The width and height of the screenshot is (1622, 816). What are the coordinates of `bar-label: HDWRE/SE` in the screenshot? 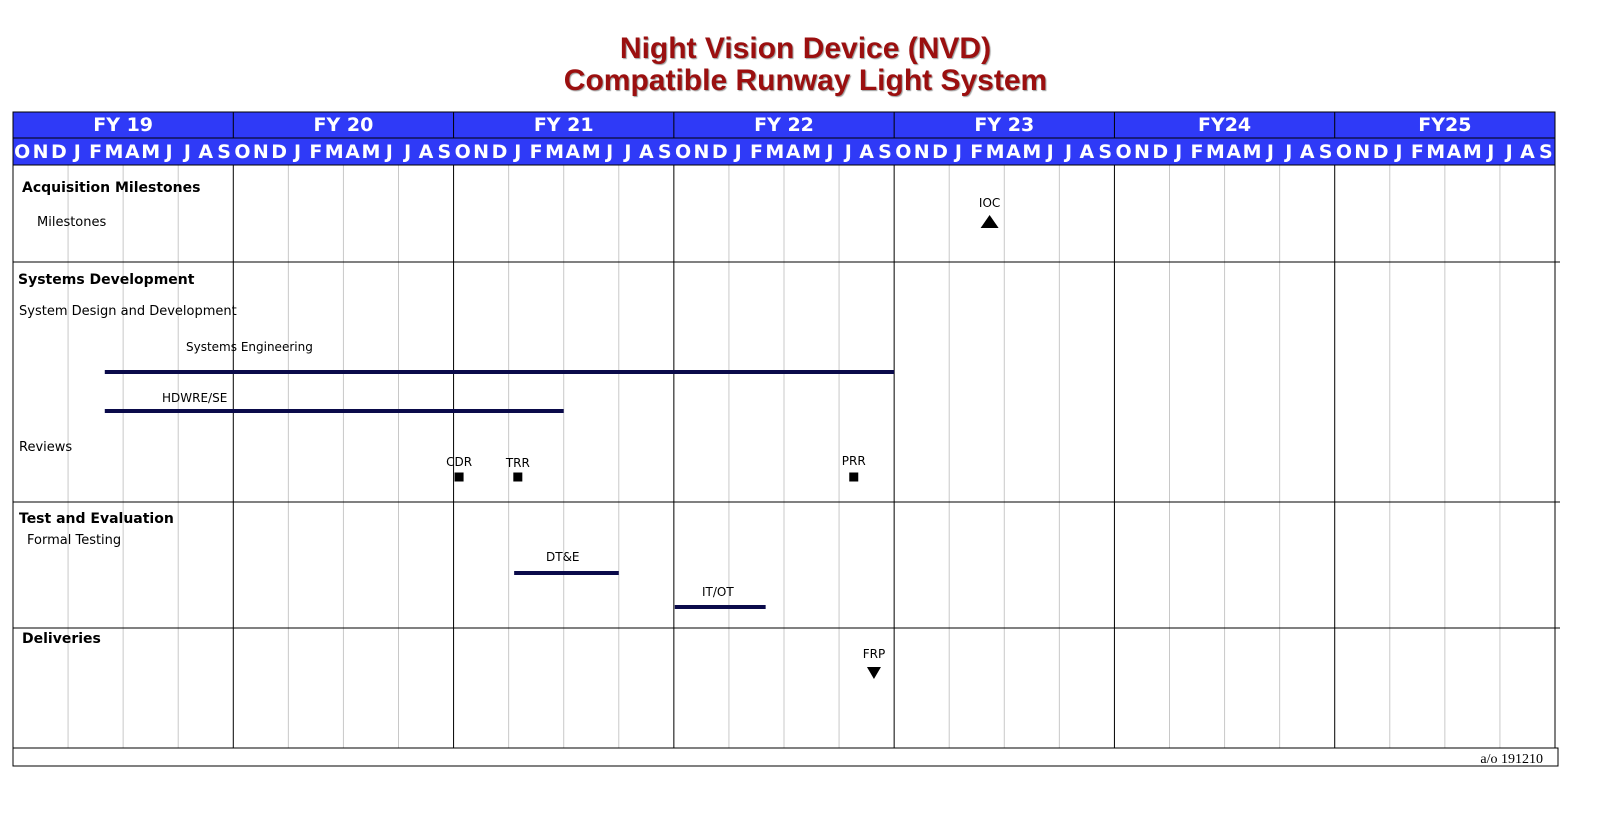 It's located at (194, 398).